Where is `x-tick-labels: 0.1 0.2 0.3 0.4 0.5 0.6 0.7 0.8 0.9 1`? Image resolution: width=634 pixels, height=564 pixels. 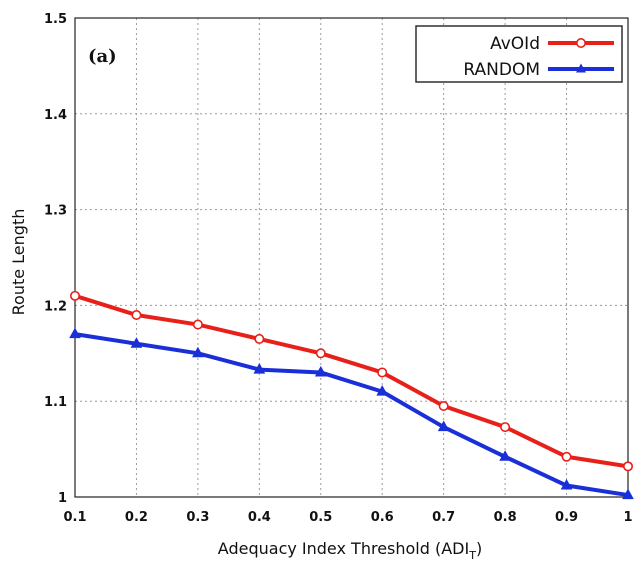
x-tick-labels: 0.1 0.2 0.3 0.4 0.5 0.6 0.7 0.8 0.9 1 is located at coordinates (347, 517).